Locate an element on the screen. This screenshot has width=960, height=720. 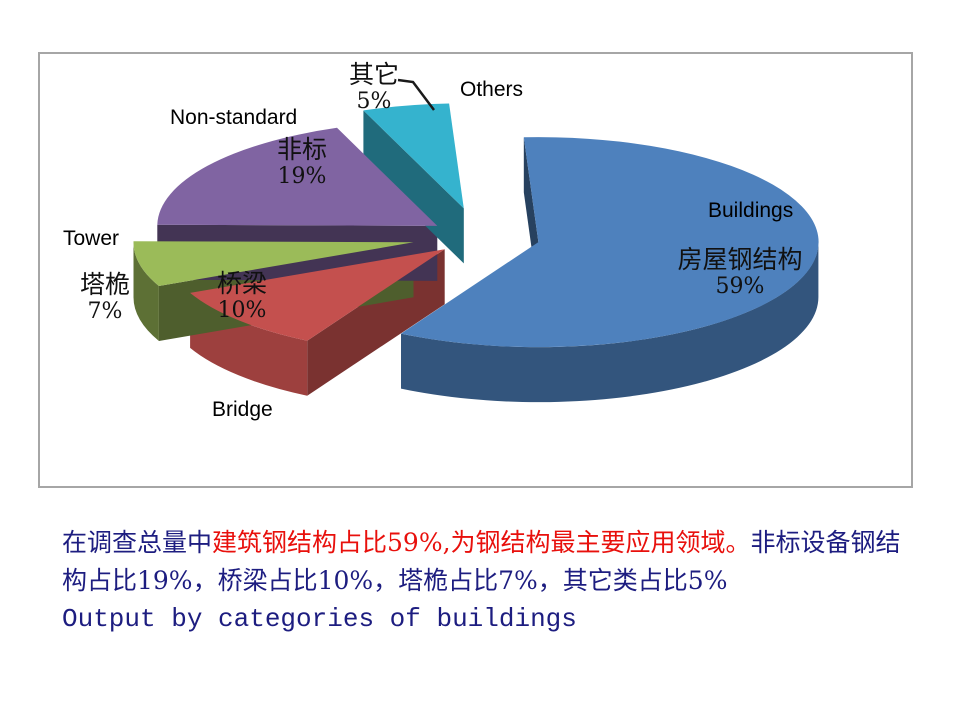
slice-label-others-en: Others is located at coordinates (492, 89).